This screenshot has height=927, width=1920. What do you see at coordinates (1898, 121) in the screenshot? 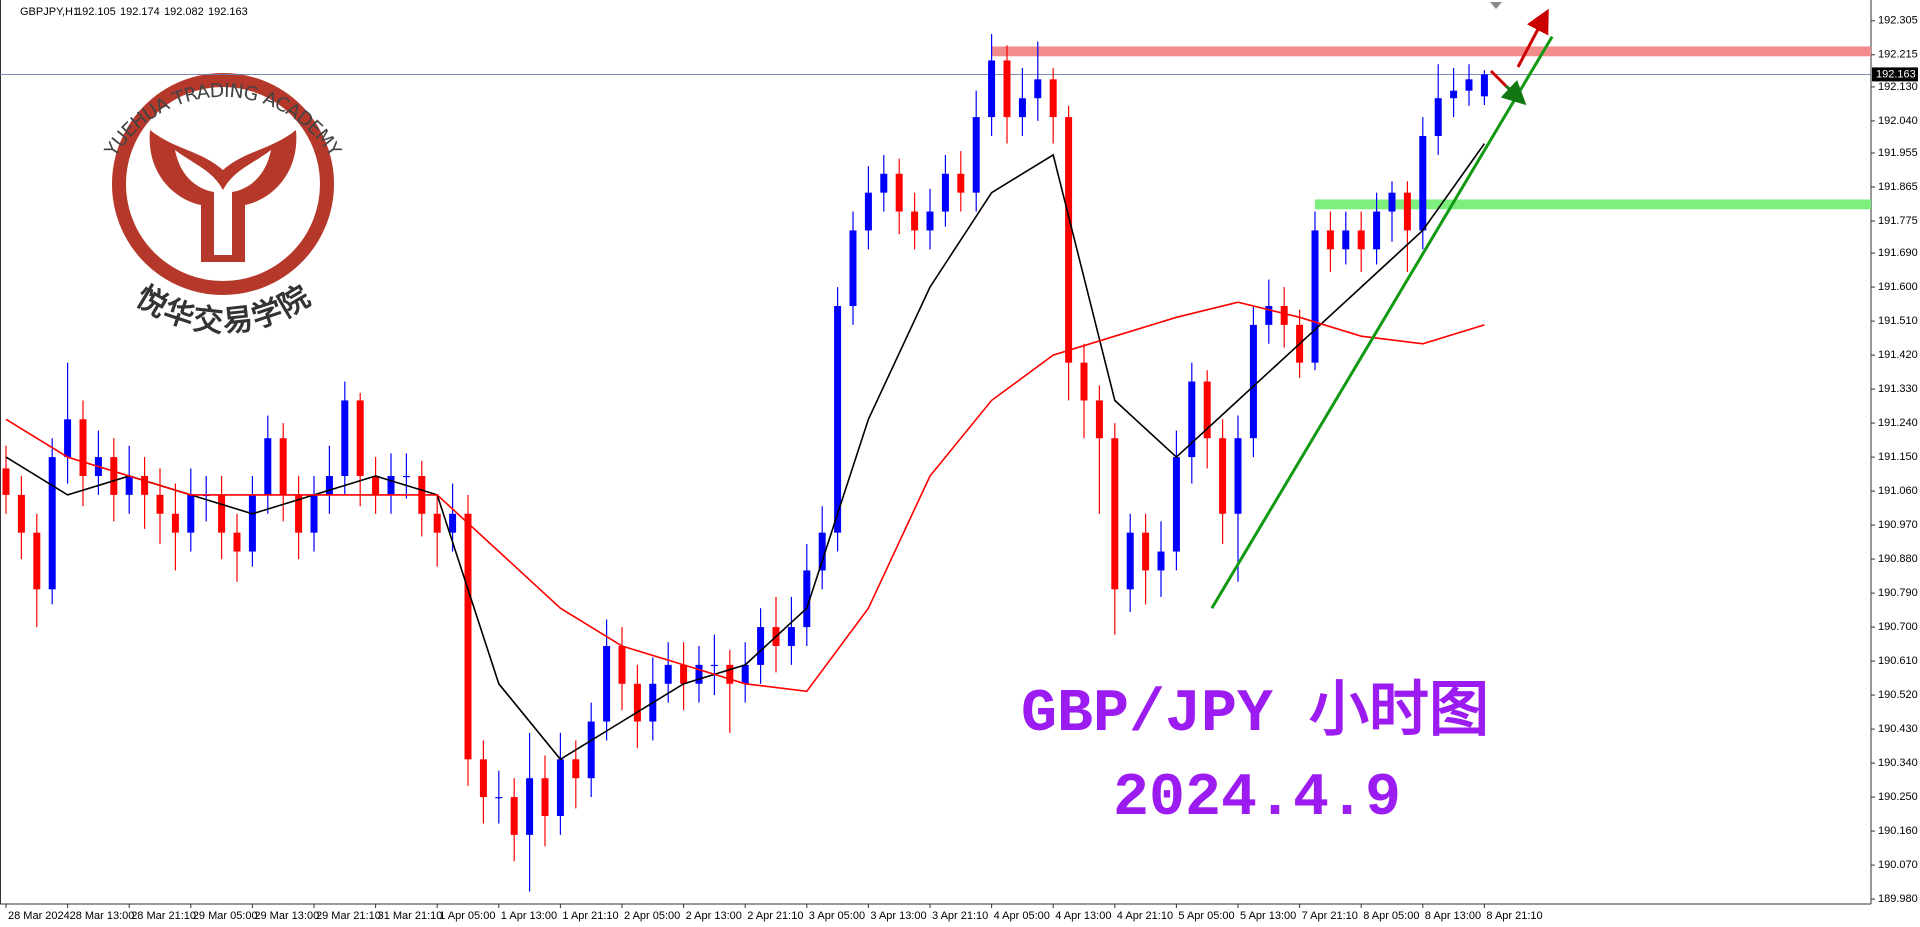
I see `y-tick-label: 192.040` at bounding box center [1898, 121].